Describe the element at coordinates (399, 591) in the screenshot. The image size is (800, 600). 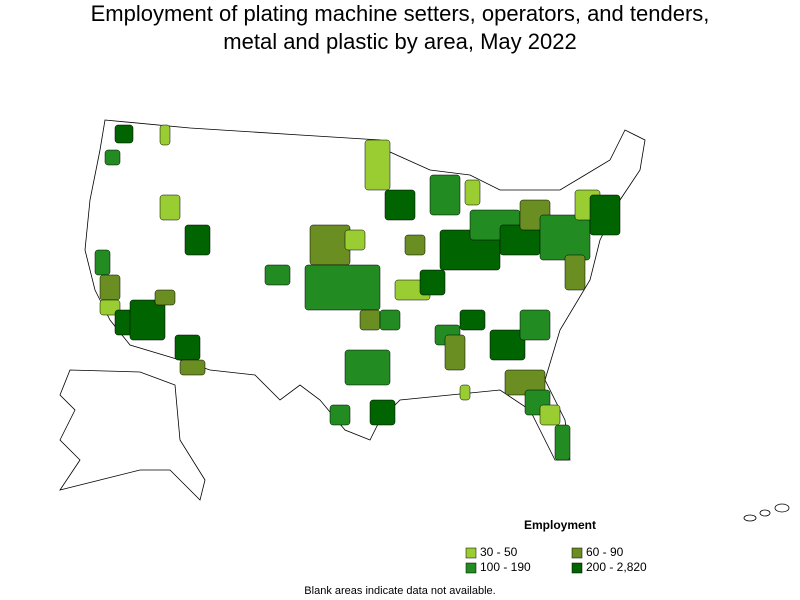
I see `footnote: Blank areas indicate data not available.` at that location.